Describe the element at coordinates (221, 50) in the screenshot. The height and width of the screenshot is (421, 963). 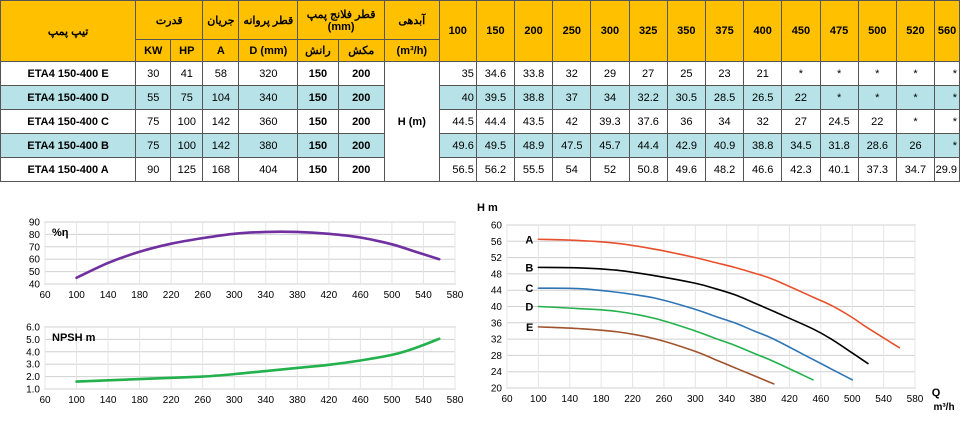
I see `header-amp: A` at that location.